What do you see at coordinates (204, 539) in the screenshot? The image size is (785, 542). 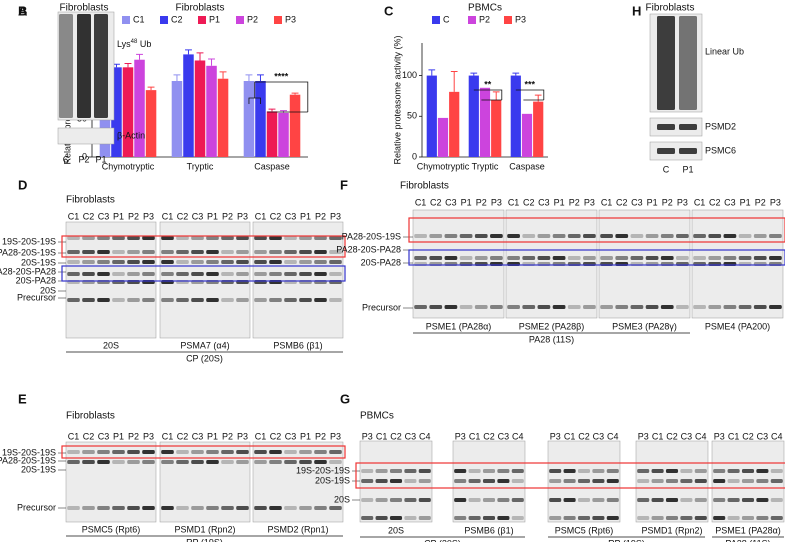 I see `group-label: RP (19S)` at bounding box center [204, 539].